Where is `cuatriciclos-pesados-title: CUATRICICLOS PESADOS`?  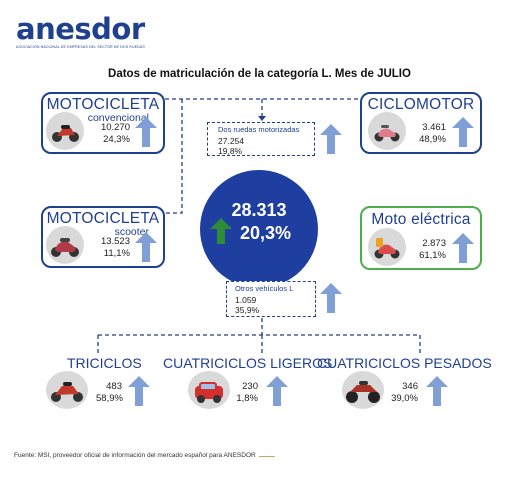 cuatriciclos-pesados-title: CUATRICICLOS PESADOS is located at coordinates (404, 363).